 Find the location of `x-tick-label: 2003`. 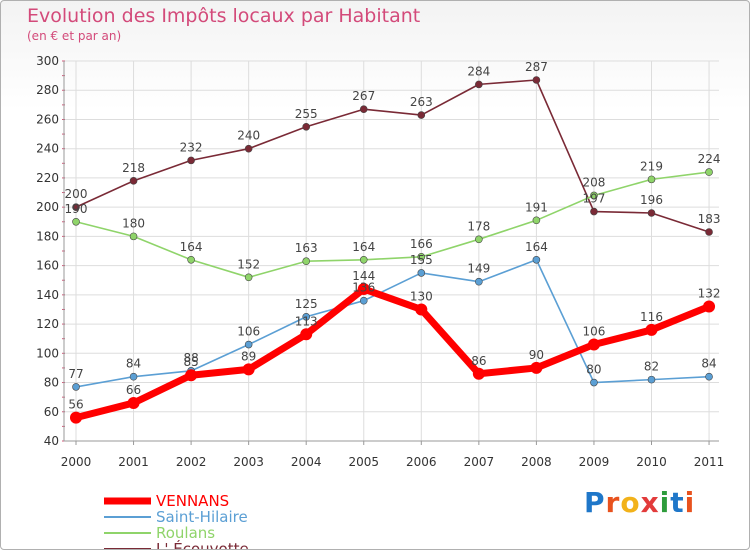

x-tick-label: 2003 is located at coordinates (248, 462).